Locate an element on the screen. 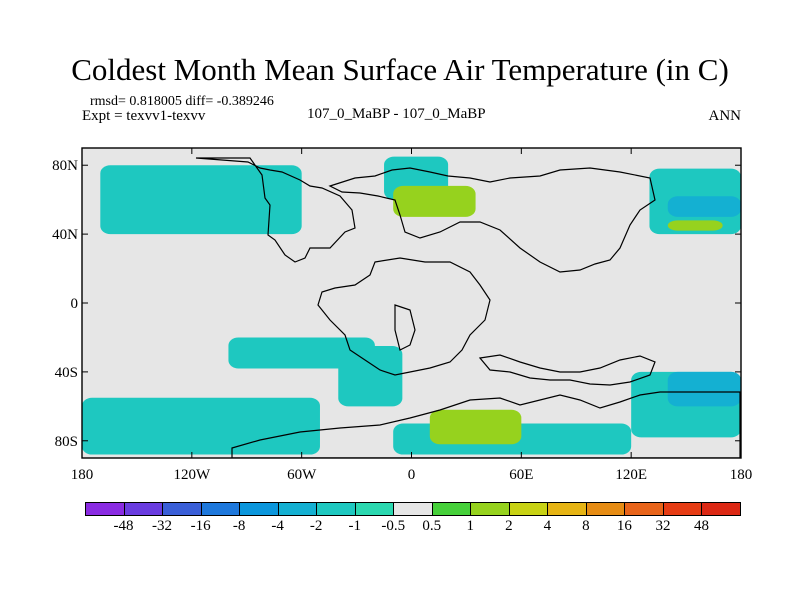  colorbar-label: 16 is located at coordinates (624, 526).